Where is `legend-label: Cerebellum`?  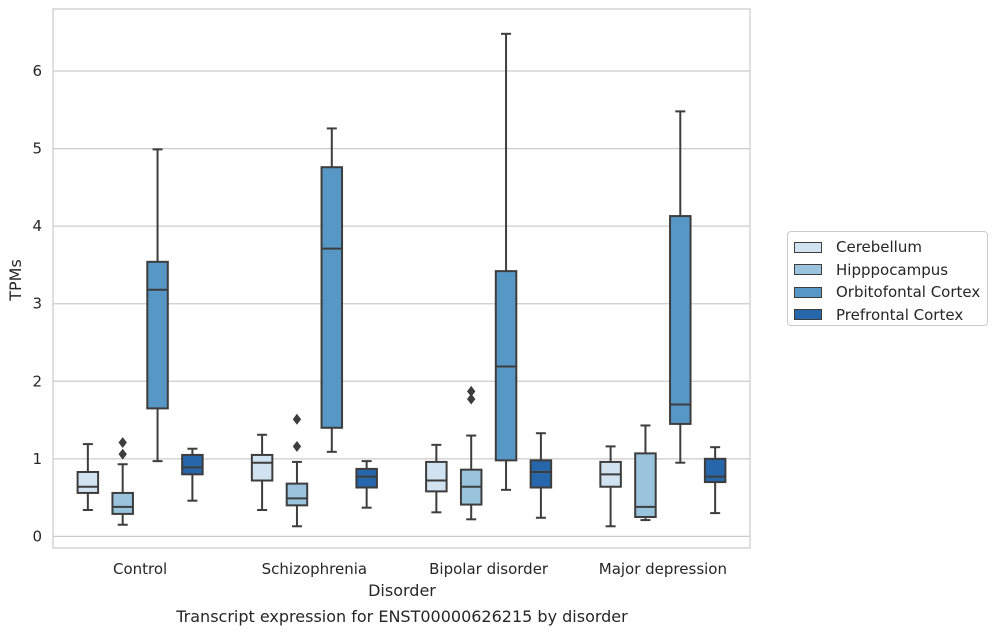
legend-label: Cerebellum is located at coordinates (879, 247).